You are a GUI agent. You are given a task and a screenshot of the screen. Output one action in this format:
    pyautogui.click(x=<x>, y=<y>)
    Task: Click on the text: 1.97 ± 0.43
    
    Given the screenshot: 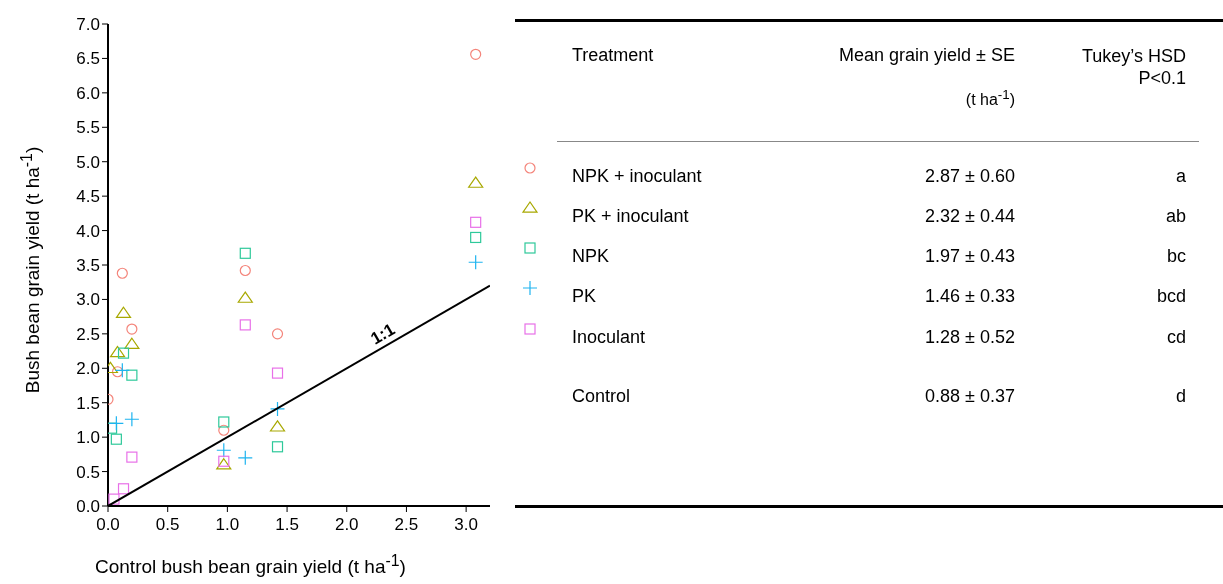 What is the action you would take?
    pyautogui.click(x=970, y=256)
    